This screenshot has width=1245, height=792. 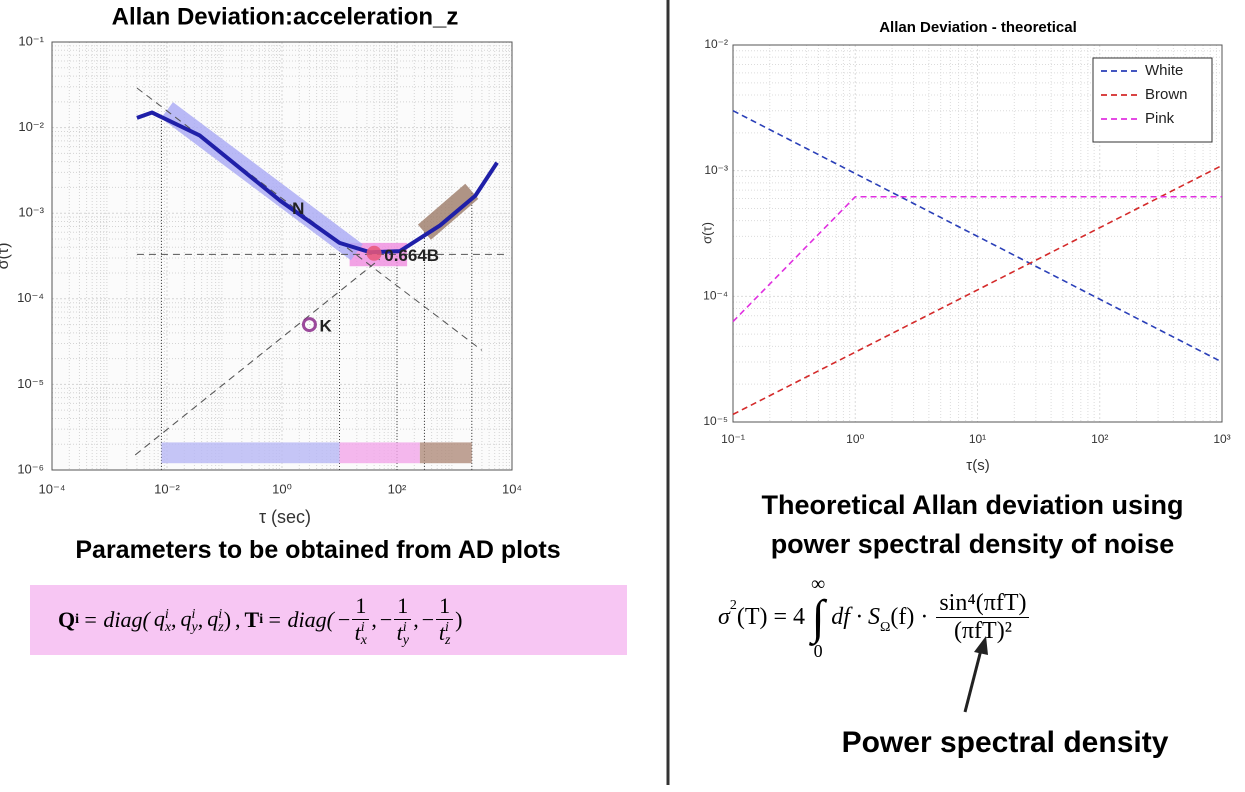 I want to click on x-axis-label: τ(s), so click(x=977, y=465).